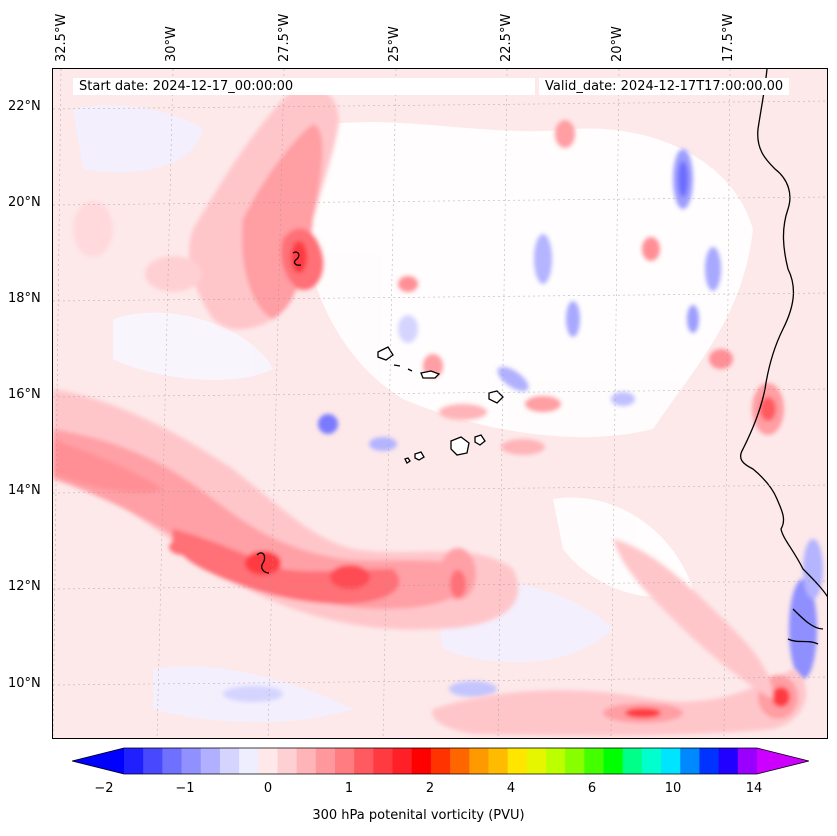  Describe the element at coordinates (24, 298) in the screenshot. I see `lat-label-18n: 18°N` at that location.